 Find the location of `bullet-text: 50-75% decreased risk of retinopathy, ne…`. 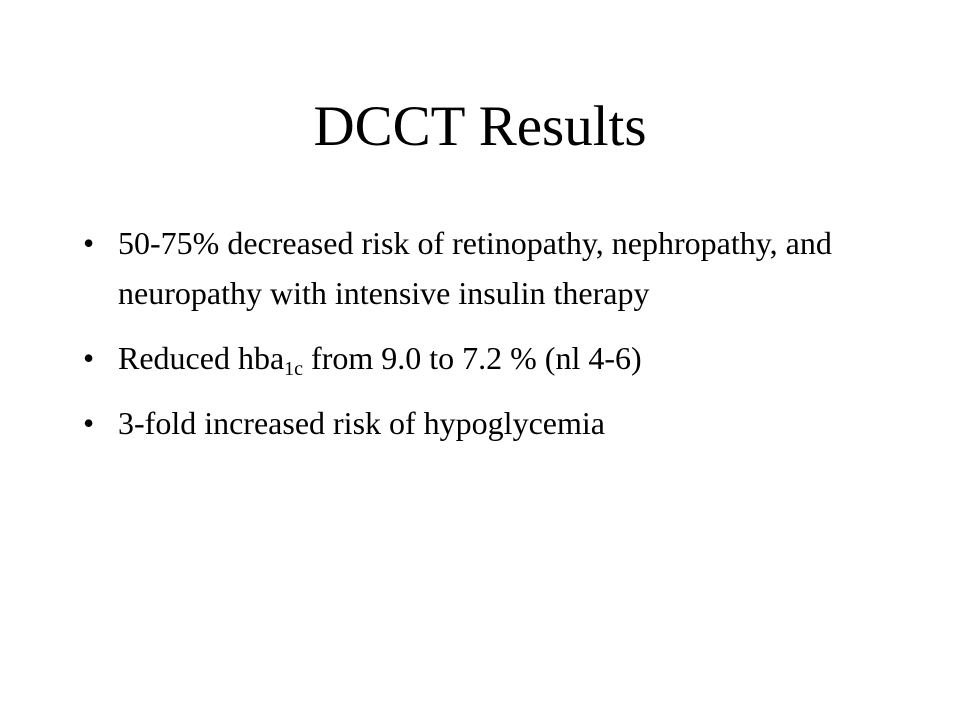

bullet-text: 50-75% decreased risk of retinopathy, ne… is located at coordinates (475, 268).